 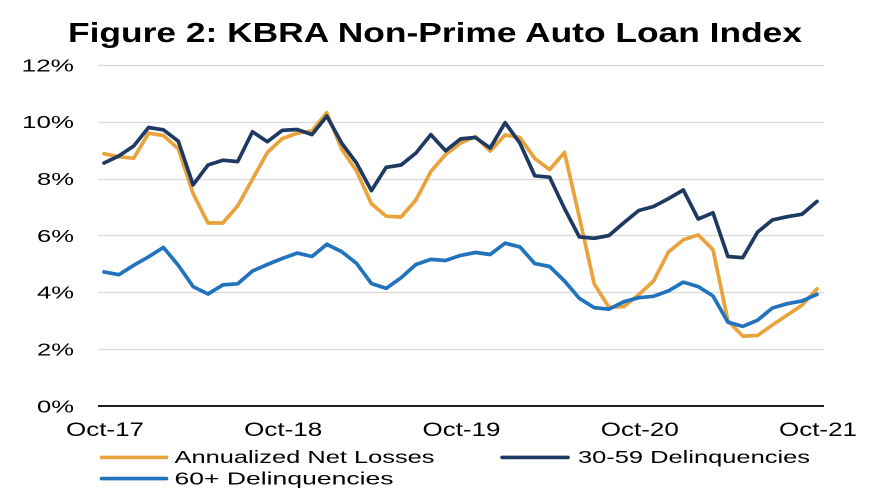 I want to click on svg-text: 10%, so click(x=48, y=122).